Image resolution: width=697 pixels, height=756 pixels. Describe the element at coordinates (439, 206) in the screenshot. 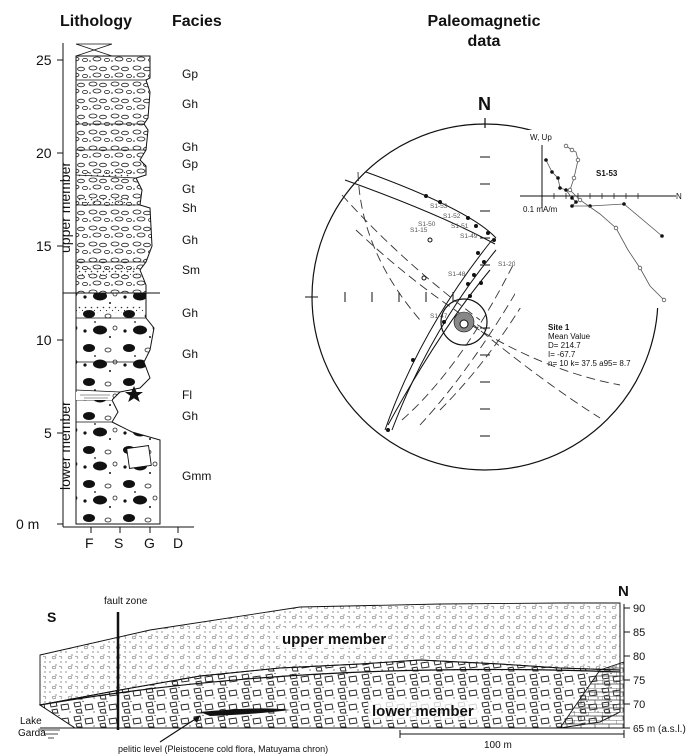

I see `circle-label: S1-53` at that location.